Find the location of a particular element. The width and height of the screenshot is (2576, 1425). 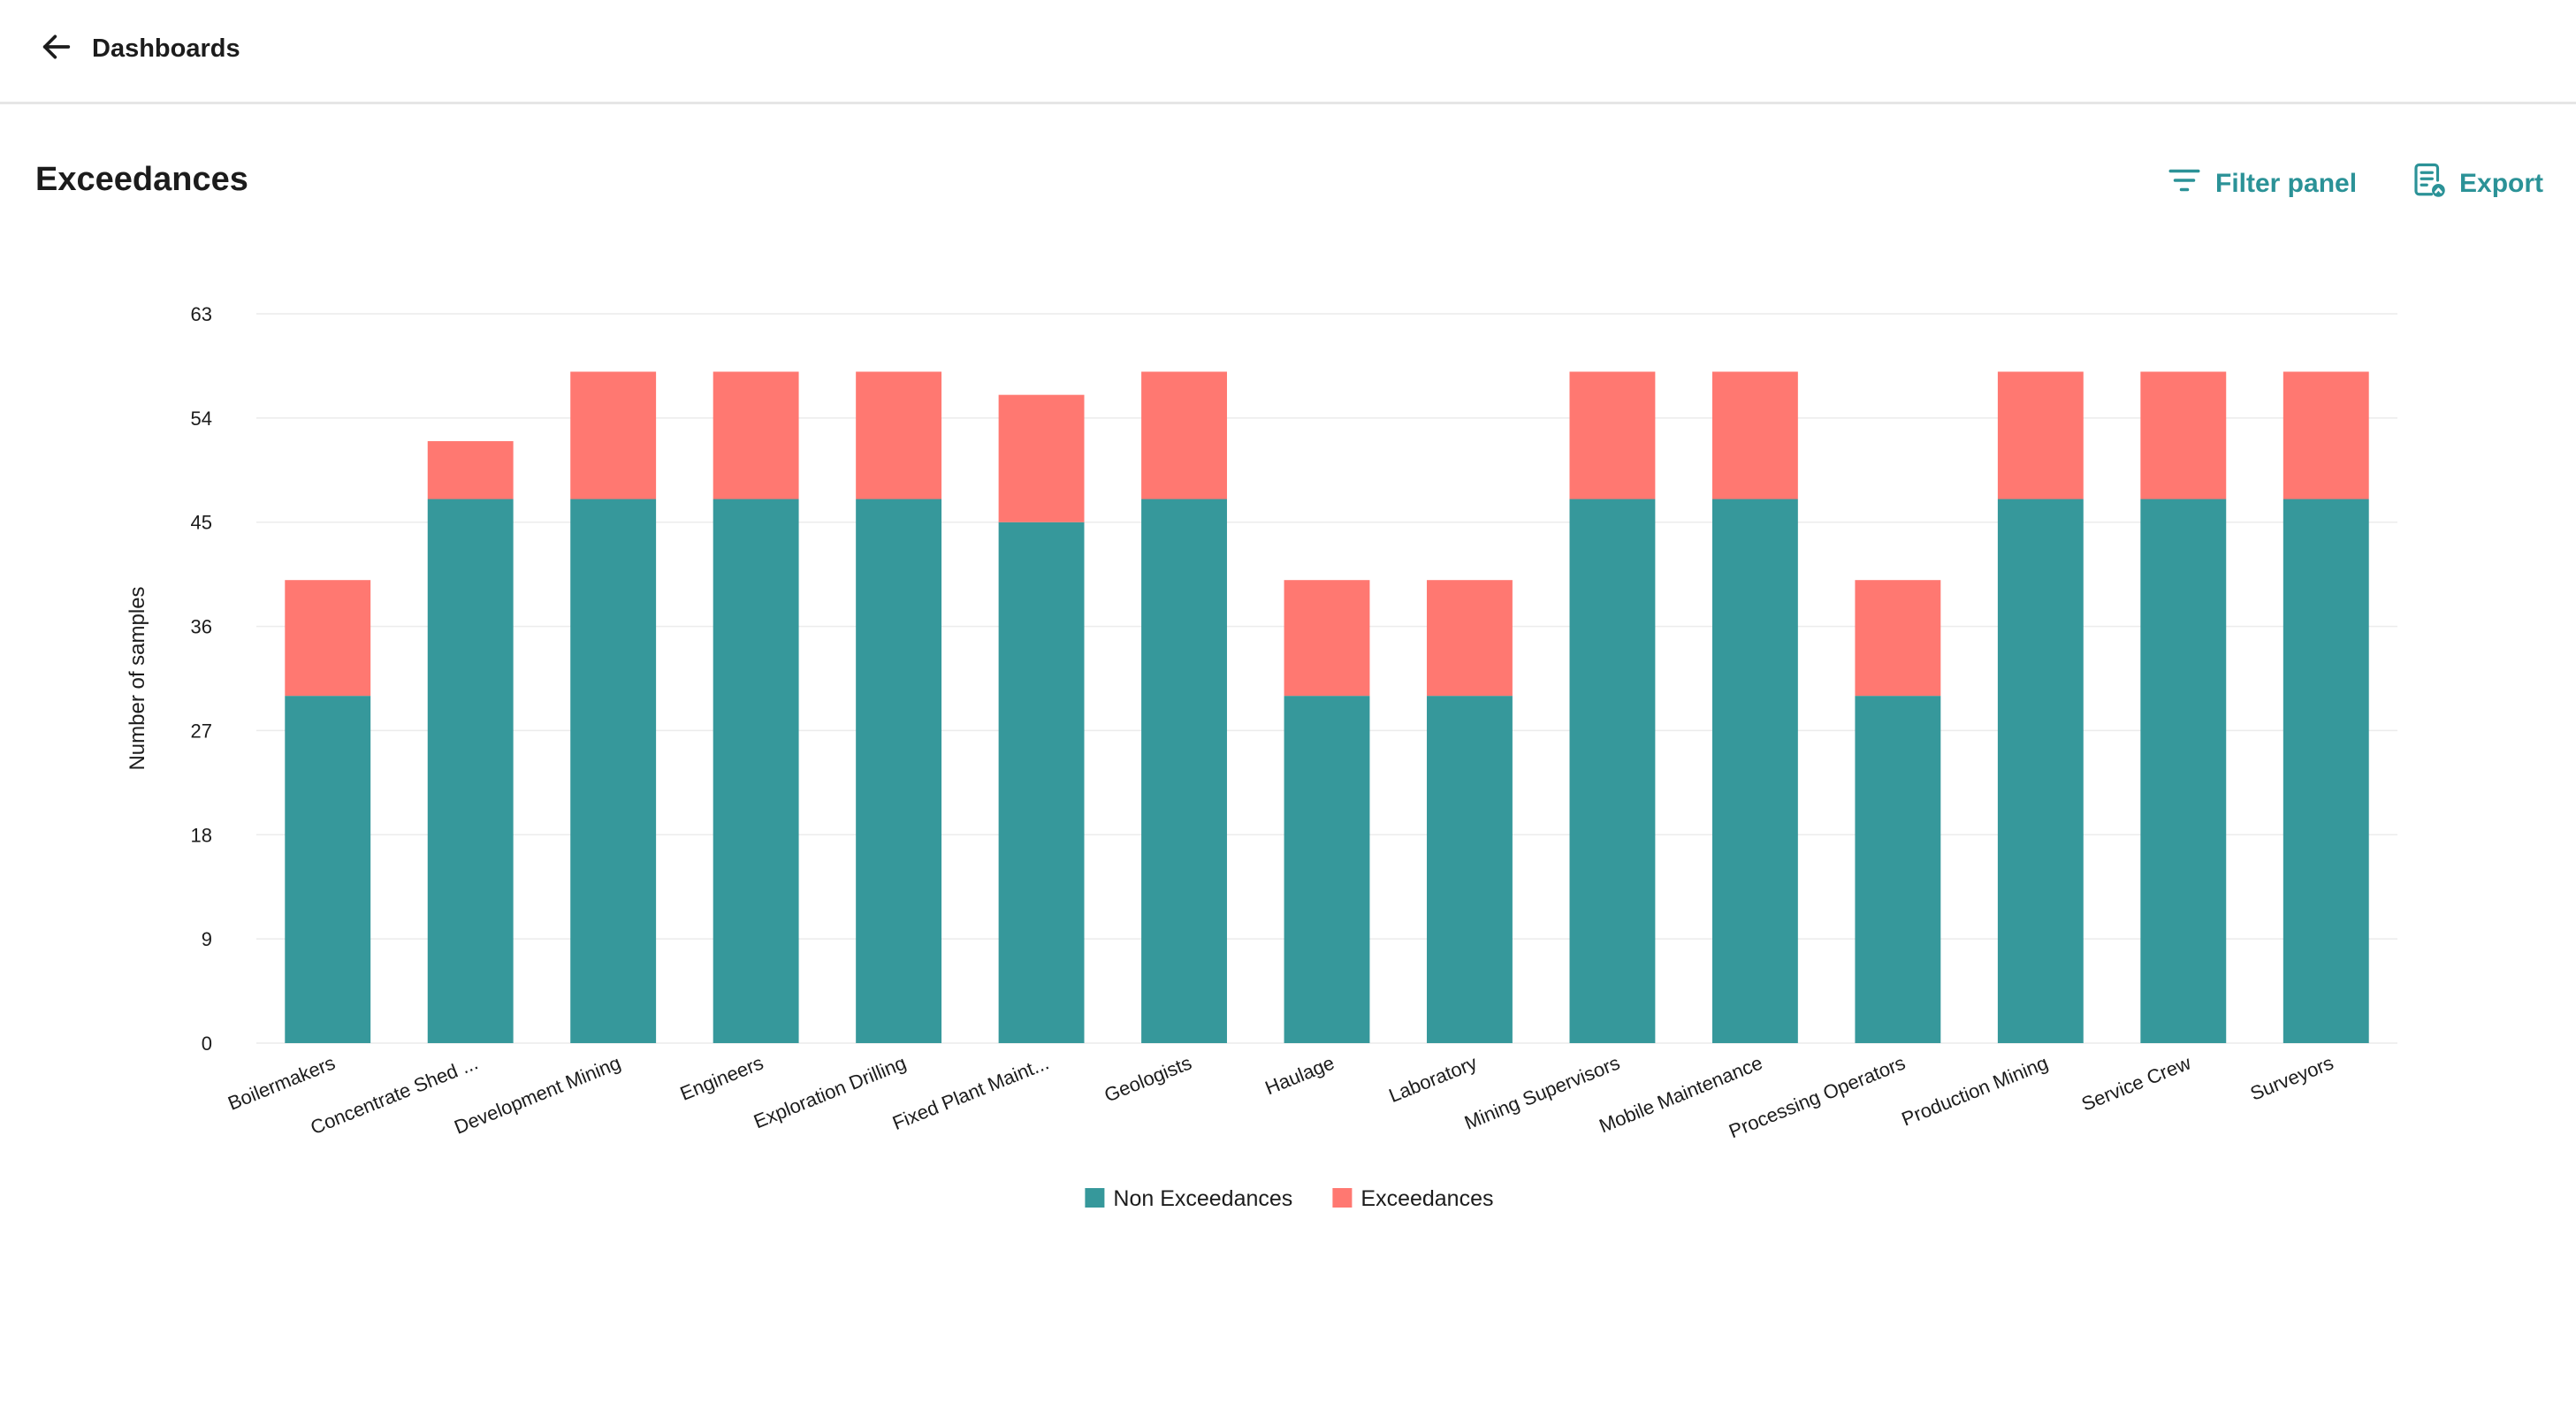

y-tick-label: 0 is located at coordinates (207, 1044).